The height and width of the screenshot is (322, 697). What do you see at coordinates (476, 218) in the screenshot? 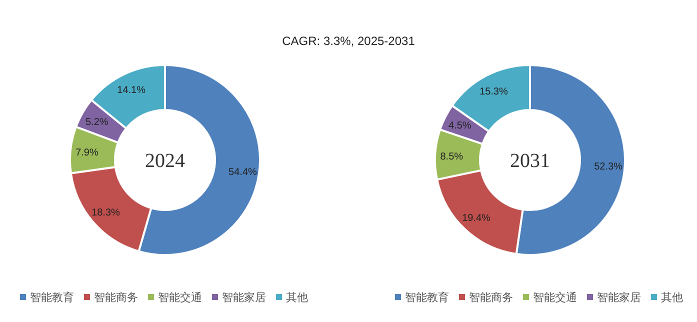
I see `data-label: 19.4%` at bounding box center [476, 218].